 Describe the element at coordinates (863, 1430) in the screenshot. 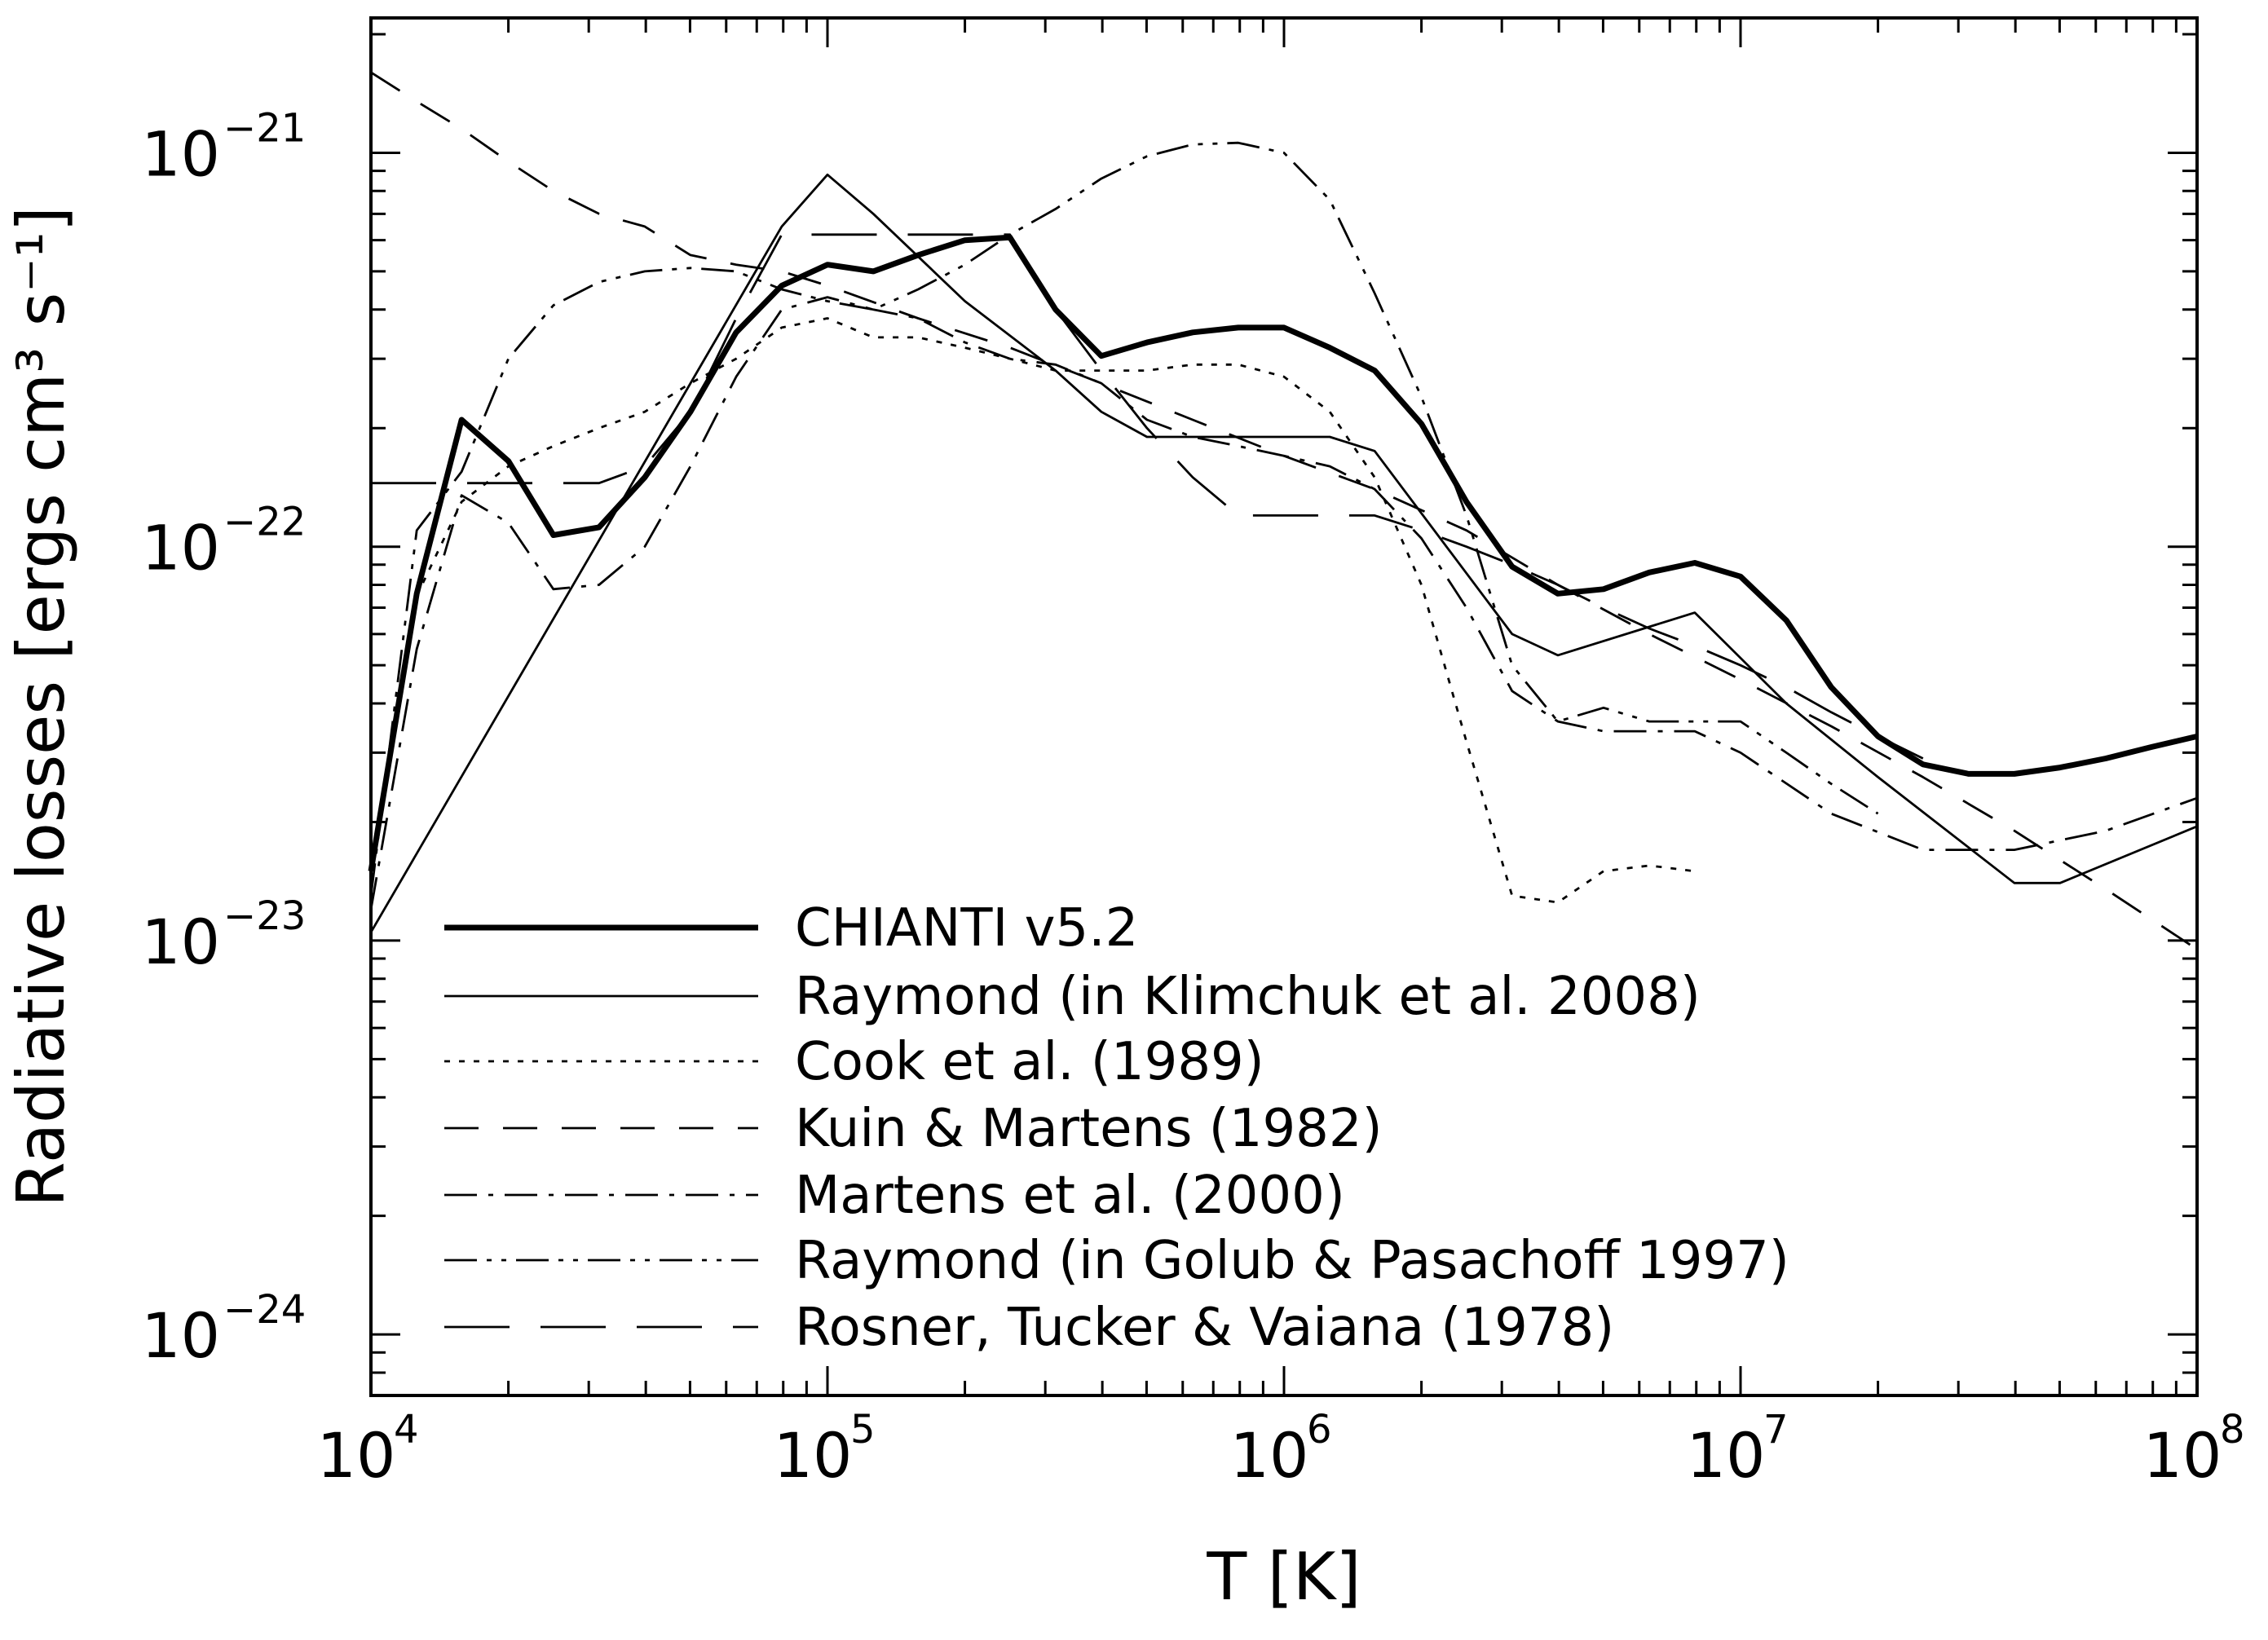

I see `x-tick-exponent: 5` at that location.